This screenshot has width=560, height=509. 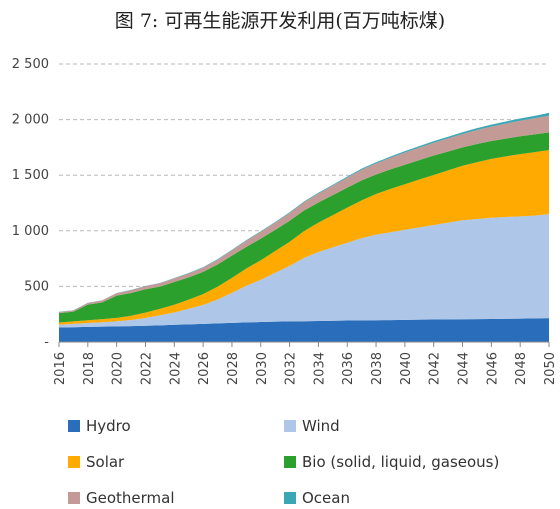 I want to click on legend-swatch-bio, so click(x=290, y=462).